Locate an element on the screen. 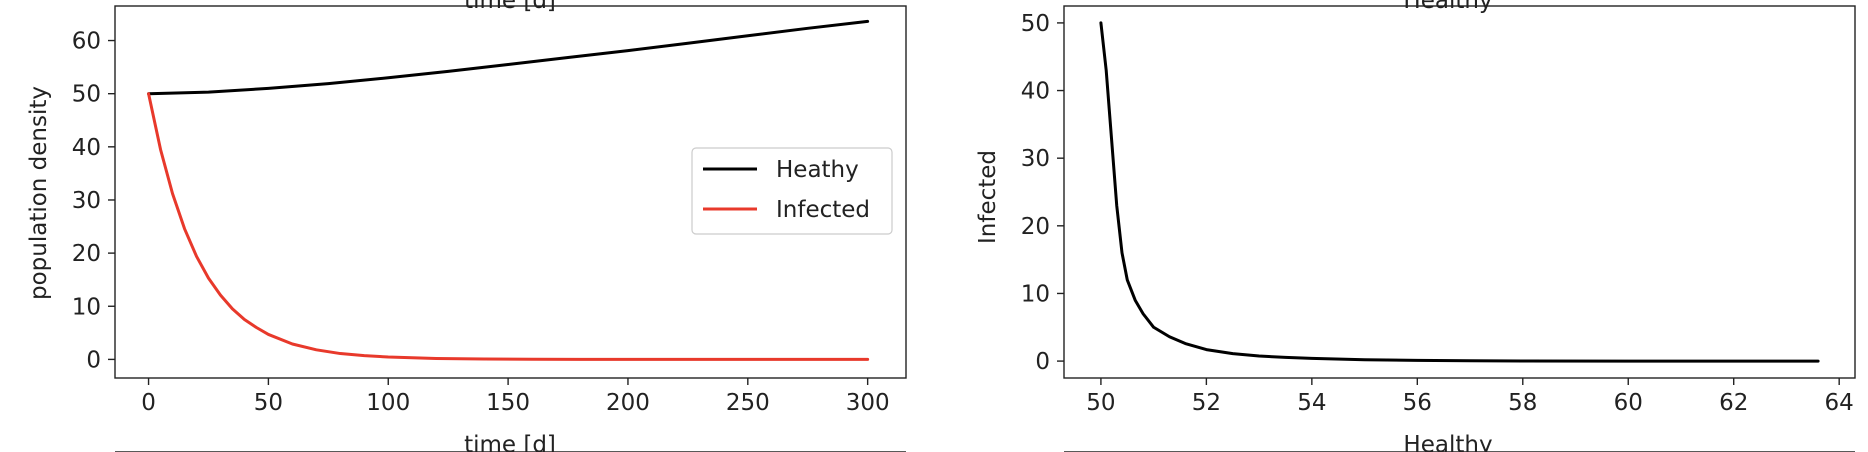 The image size is (1868, 452). x-axis-ticks: 0 50 100 150 200 250 300 is located at coordinates (515, 397).